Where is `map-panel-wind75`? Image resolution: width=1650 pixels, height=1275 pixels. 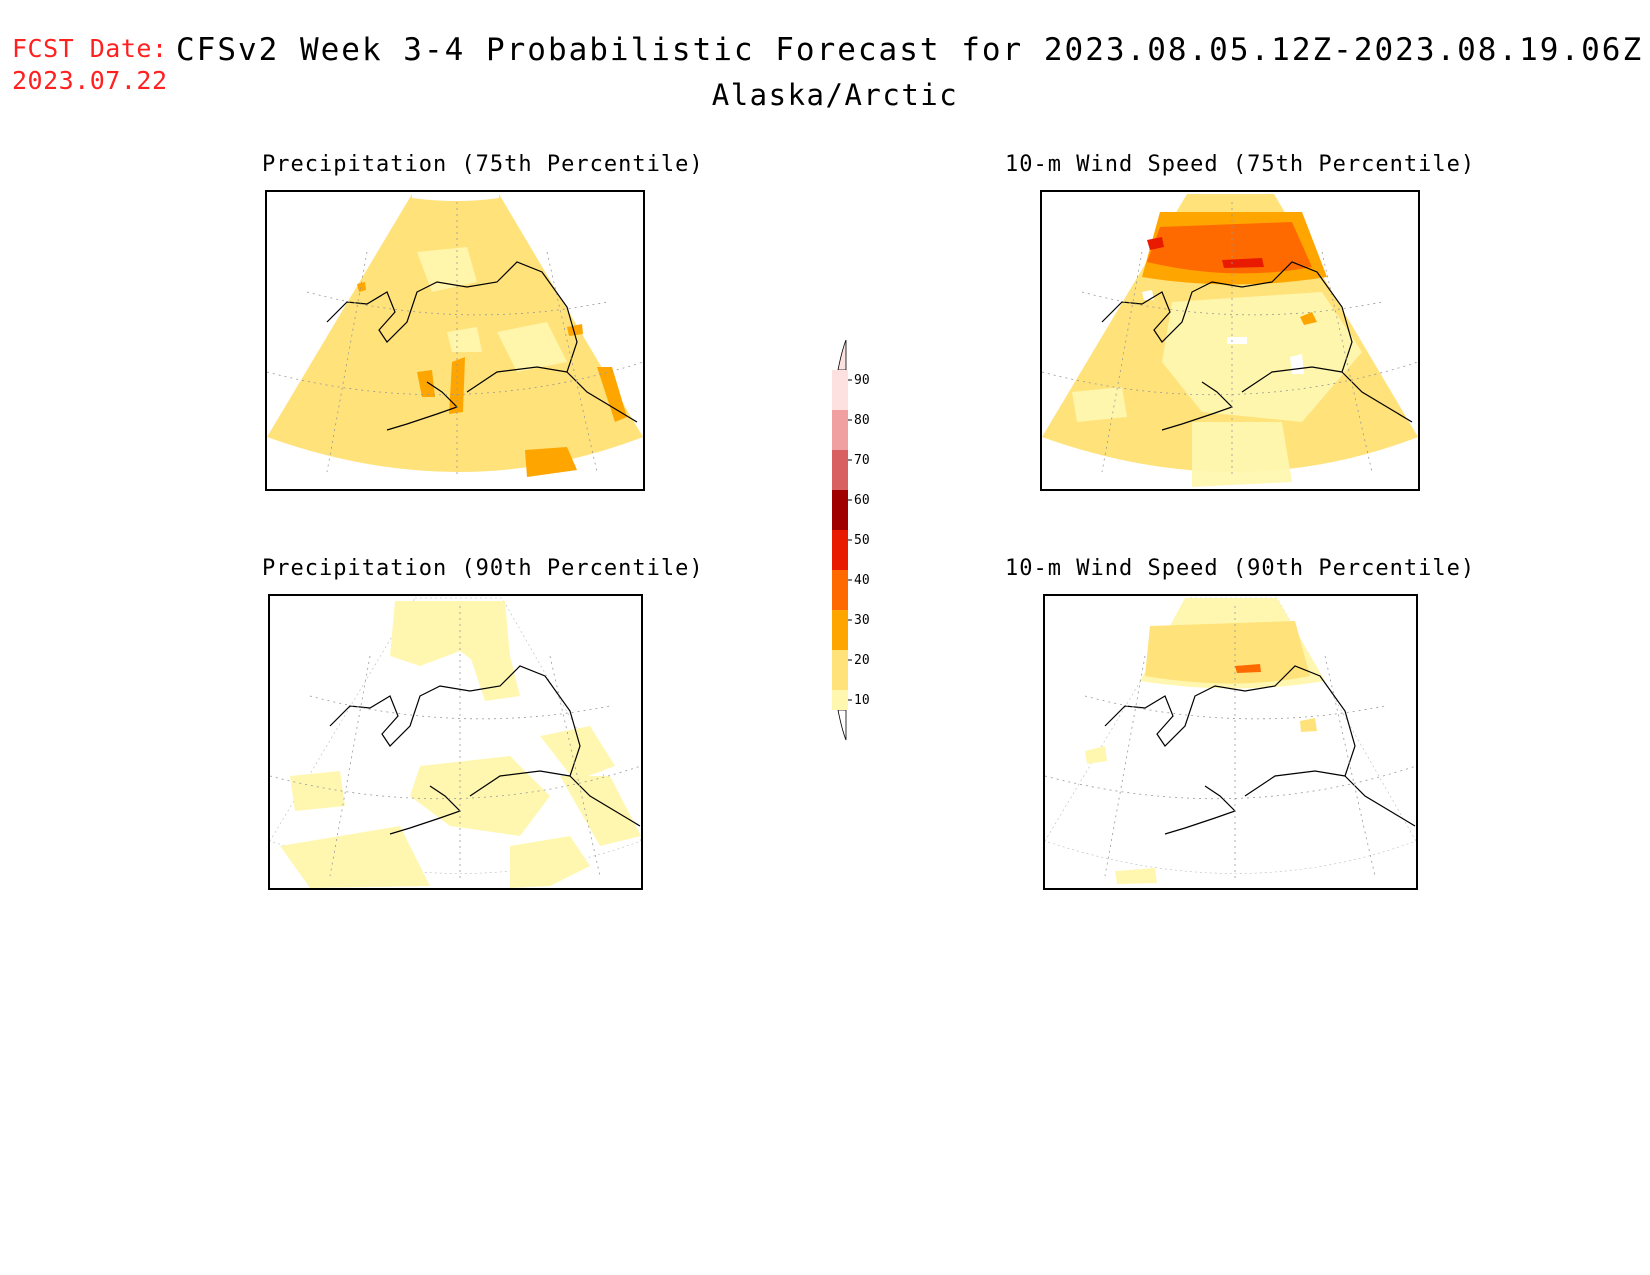 map-panel-wind75 is located at coordinates (1230, 340).